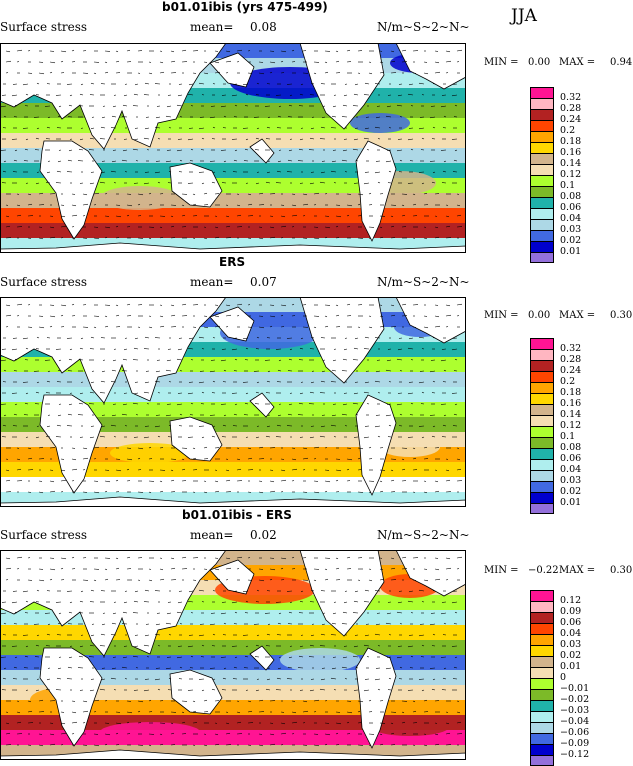 The height and width of the screenshot is (766, 633). Describe the element at coordinates (563, 694) in the screenshot. I see `colorbar-bin: −0.02` at that location.